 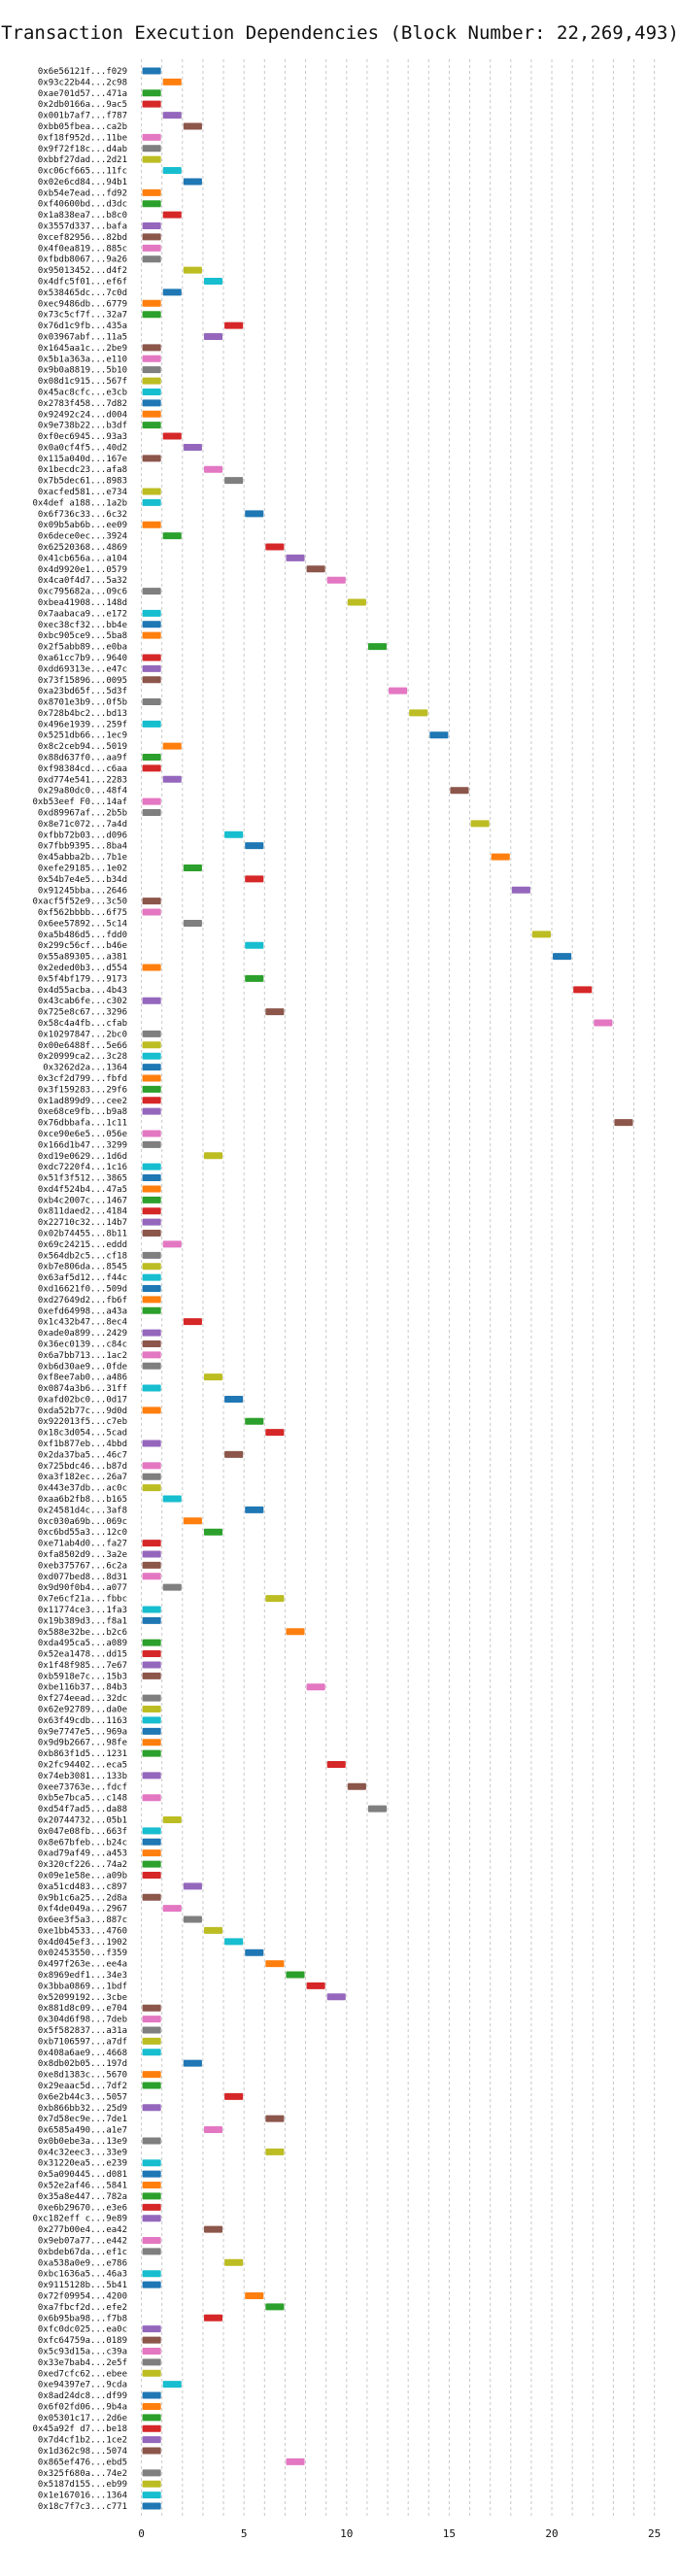 I want to click on transaction-label: 0x1a838ea7...b8c0, so click(x=82, y=215).